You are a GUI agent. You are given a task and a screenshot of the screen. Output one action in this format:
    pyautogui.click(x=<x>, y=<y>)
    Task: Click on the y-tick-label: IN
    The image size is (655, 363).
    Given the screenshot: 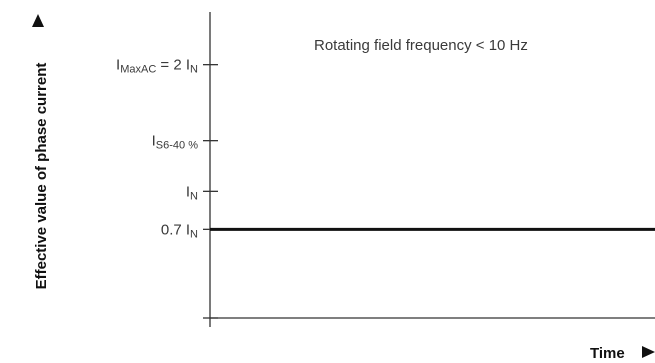 What is the action you would take?
    pyautogui.click(x=192, y=192)
    